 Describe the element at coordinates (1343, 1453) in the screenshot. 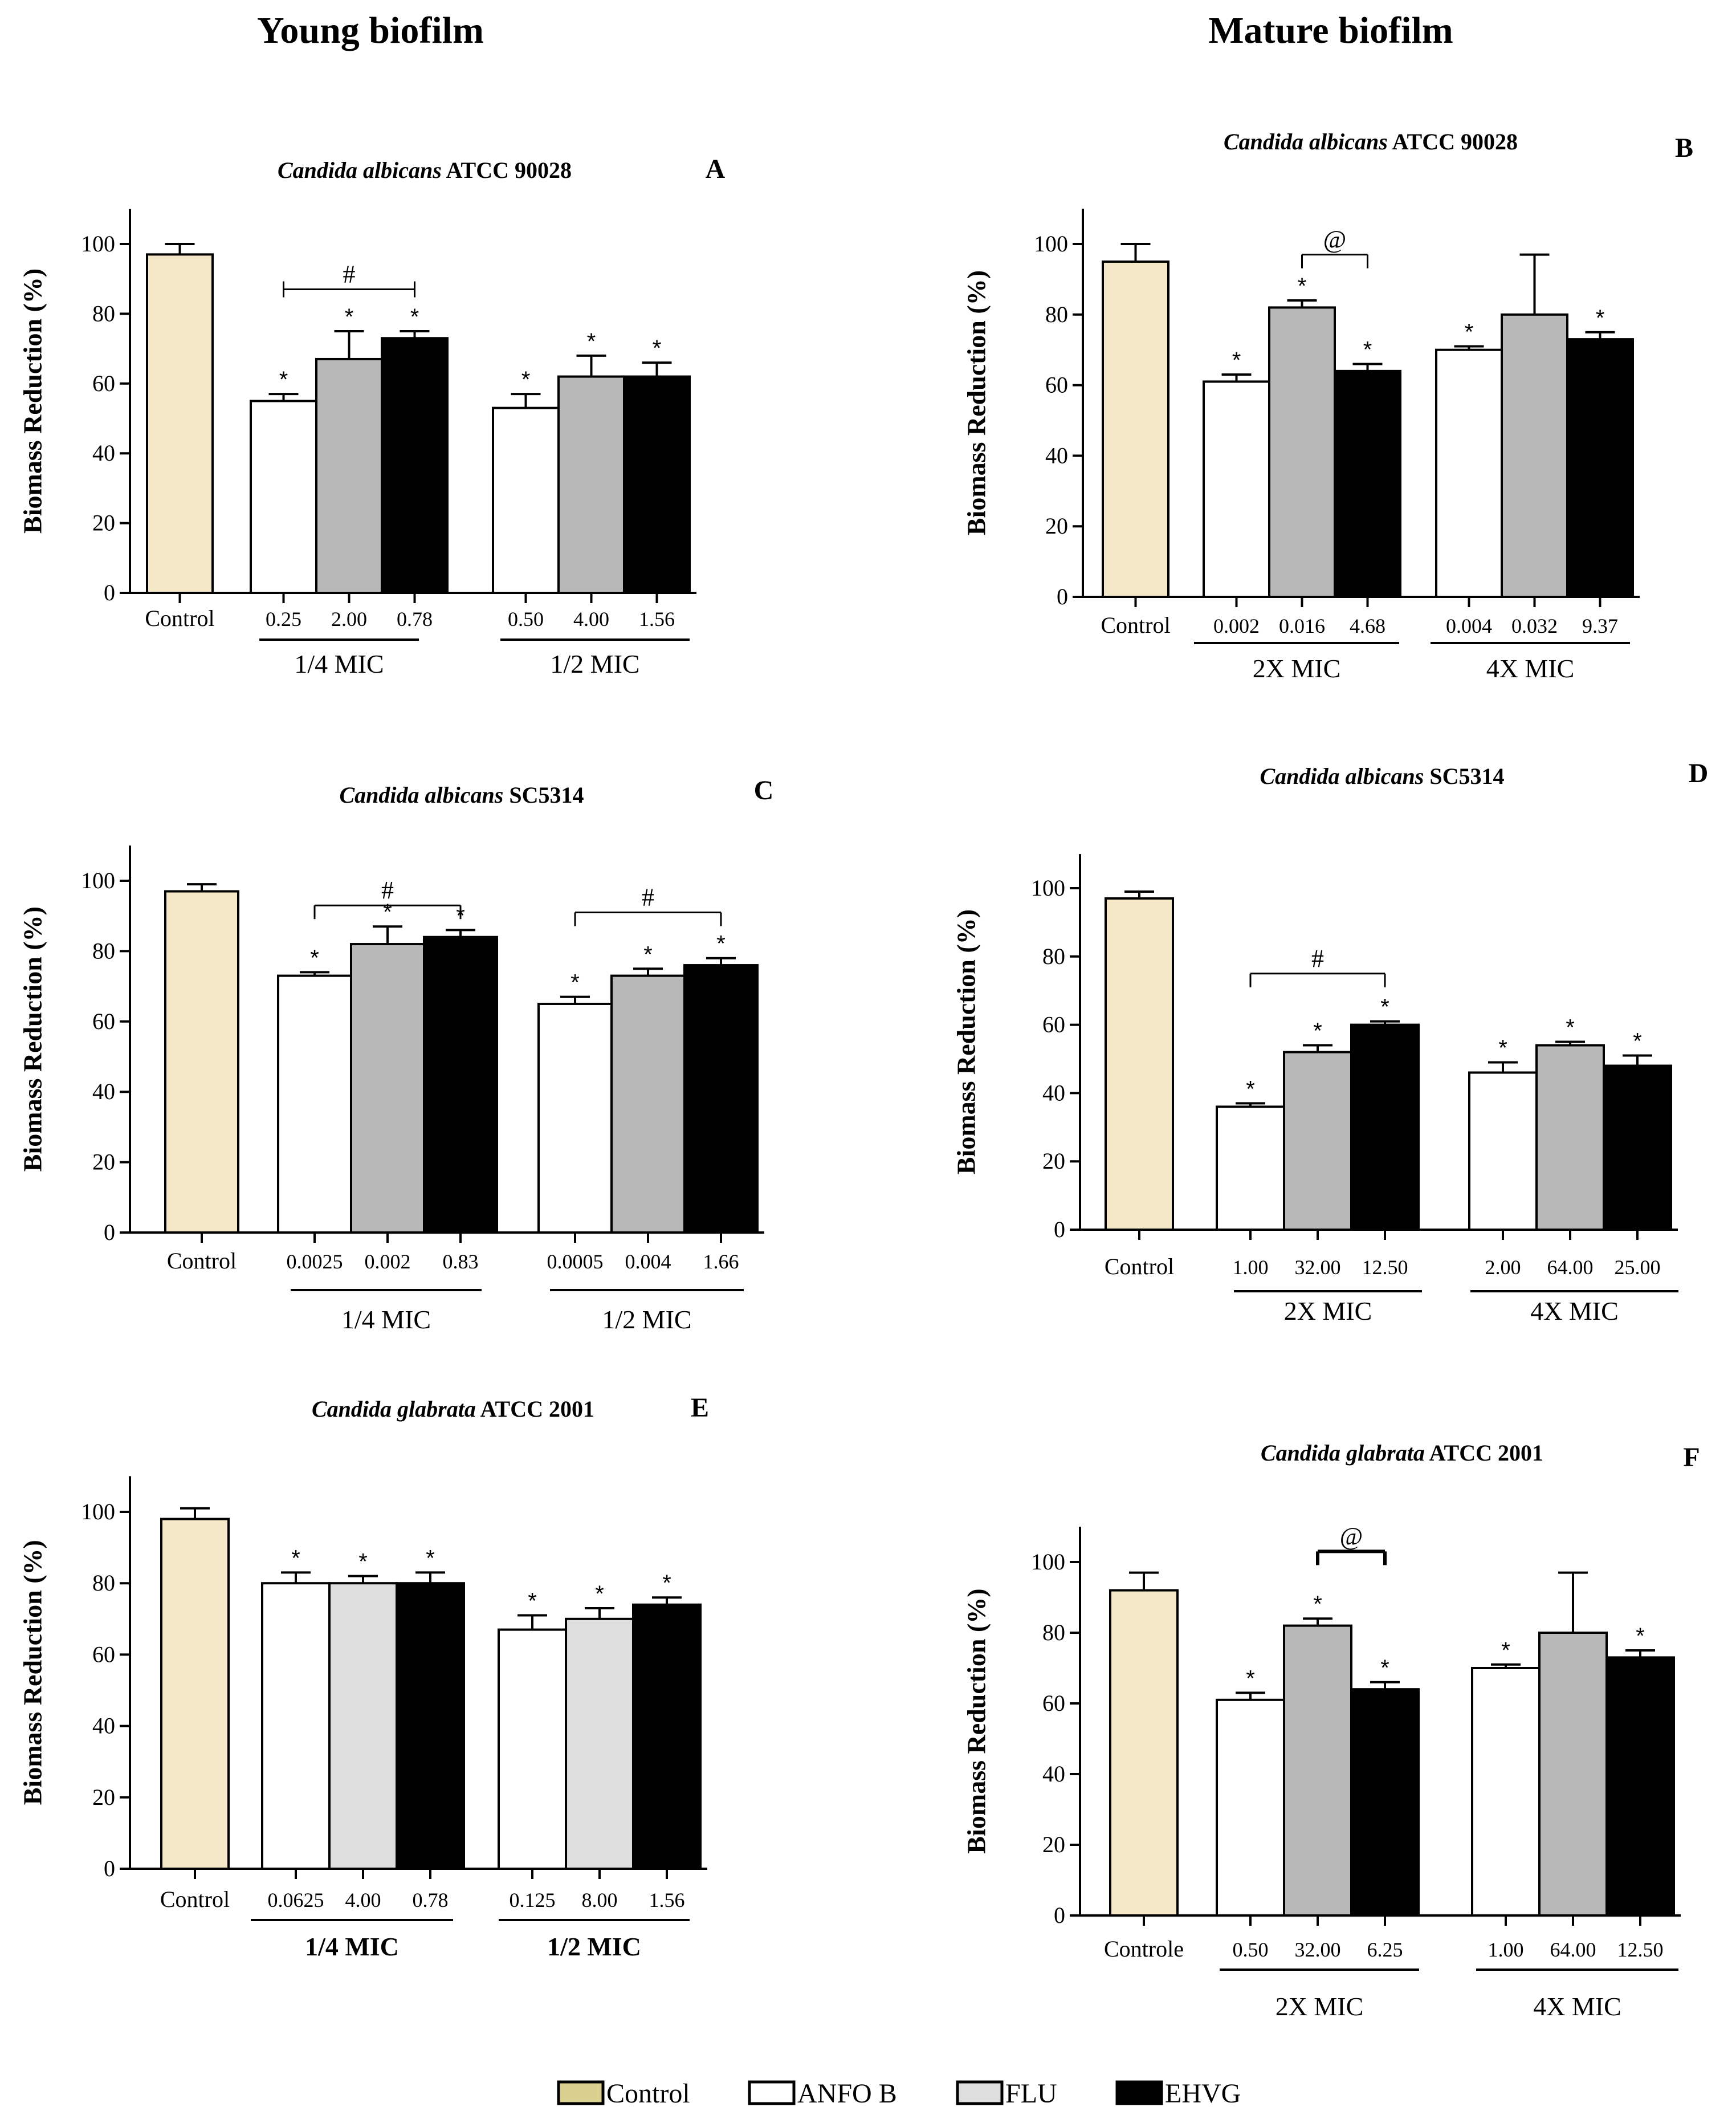

I see `species-name: Candida glabrata` at that location.